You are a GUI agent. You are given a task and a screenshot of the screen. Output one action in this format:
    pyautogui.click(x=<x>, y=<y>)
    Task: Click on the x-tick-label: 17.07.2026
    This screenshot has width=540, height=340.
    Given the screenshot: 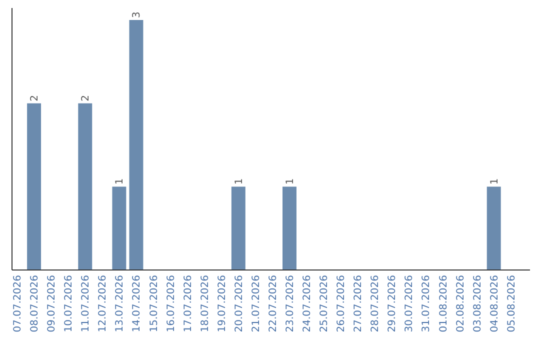 What is the action you would take?
    pyautogui.click(x=188, y=303)
    